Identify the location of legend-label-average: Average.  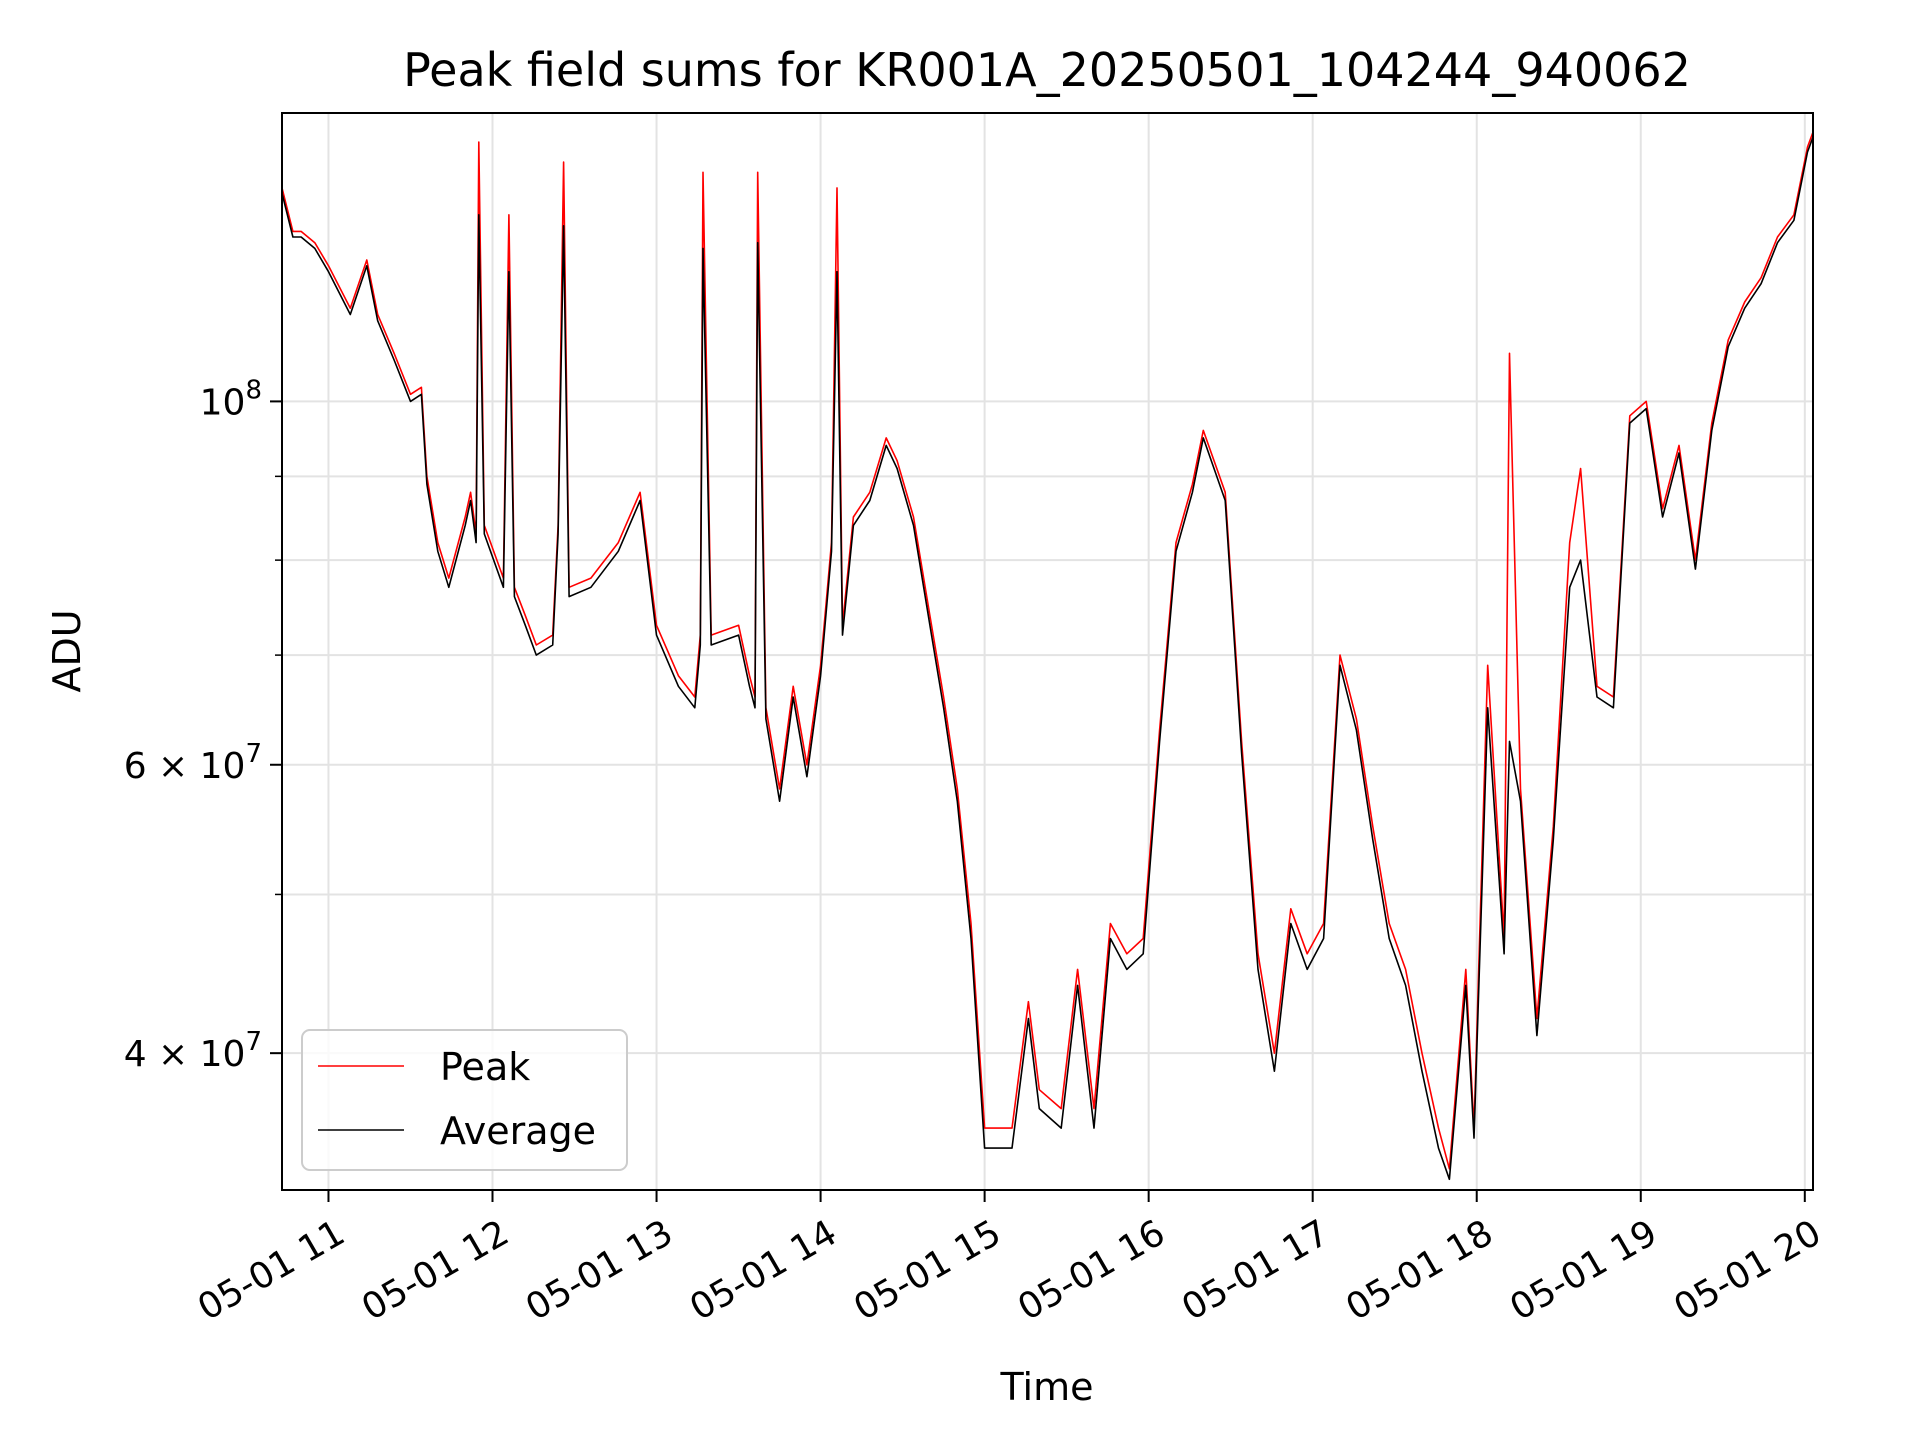
(518, 1131).